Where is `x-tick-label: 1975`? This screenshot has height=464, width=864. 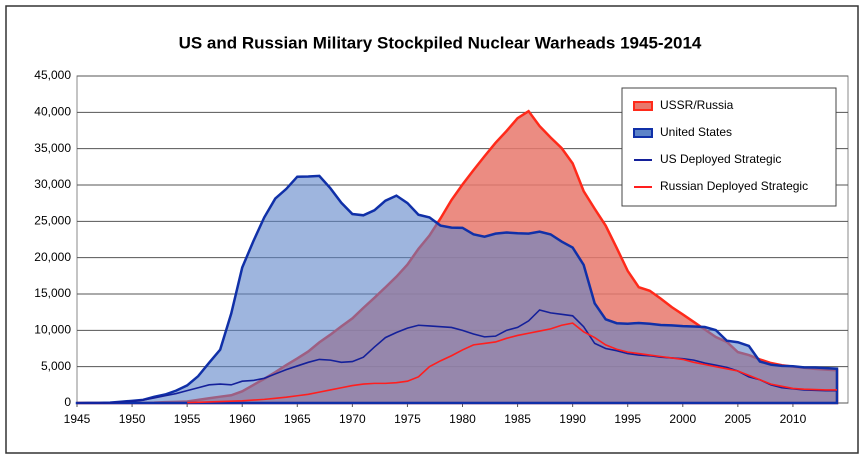 x-tick-label: 1975 is located at coordinates (407, 419).